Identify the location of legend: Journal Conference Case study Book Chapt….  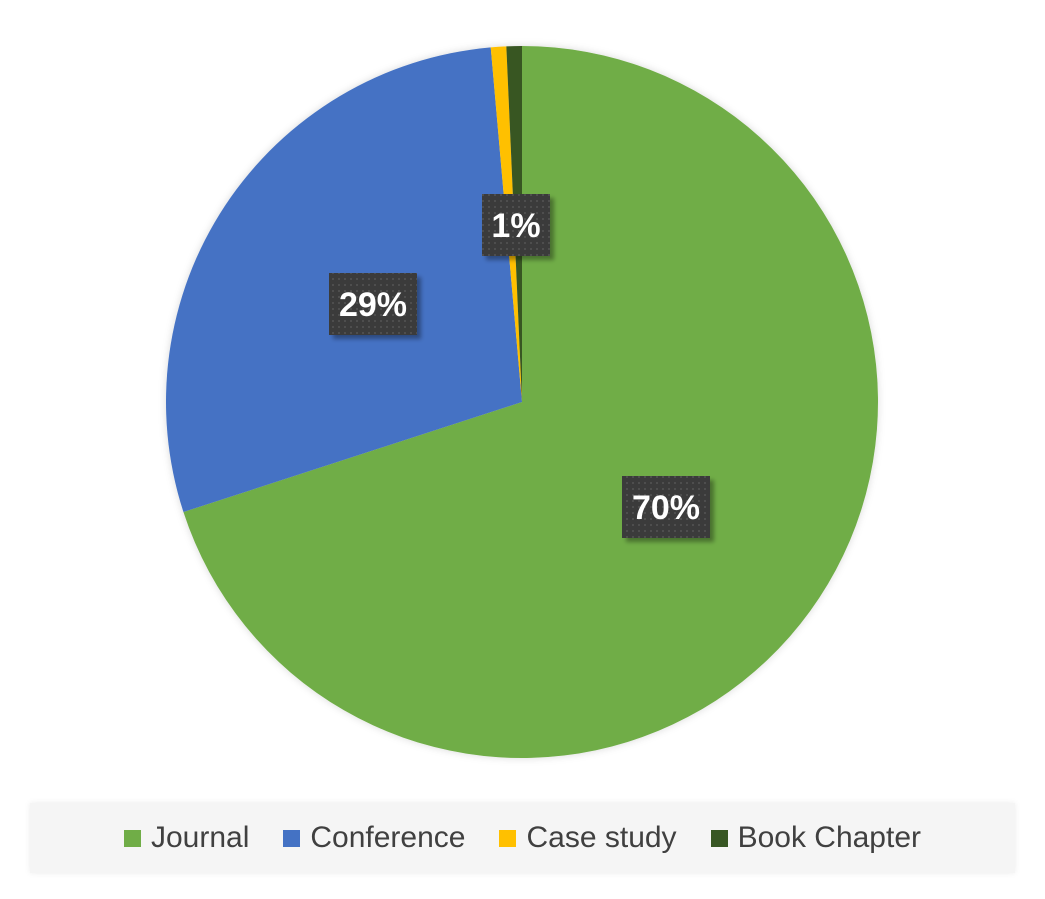
(522, 838).